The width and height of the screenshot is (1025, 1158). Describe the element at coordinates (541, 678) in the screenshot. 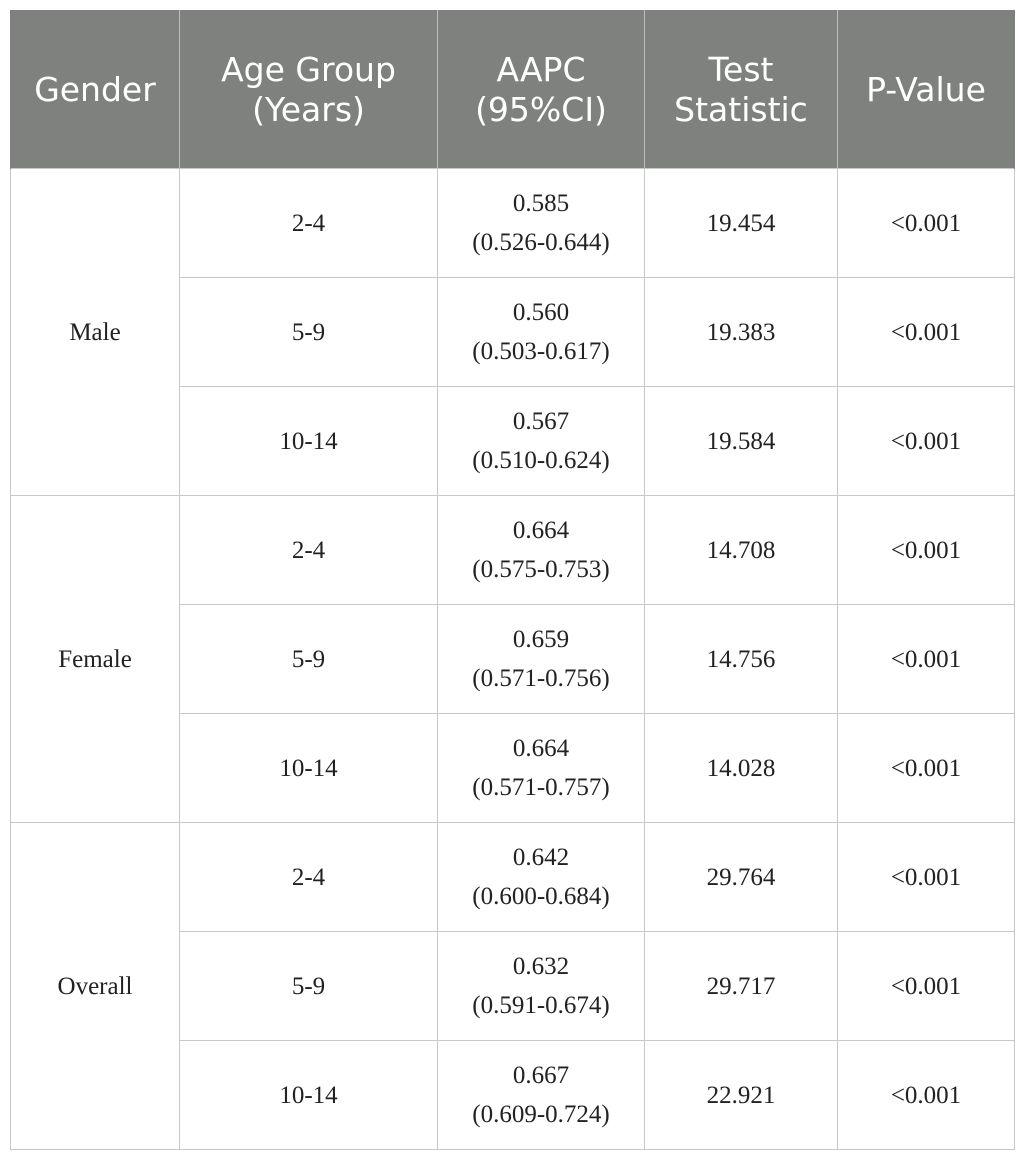

I see `aapc-ci: (0.571-0.756)` at that location.